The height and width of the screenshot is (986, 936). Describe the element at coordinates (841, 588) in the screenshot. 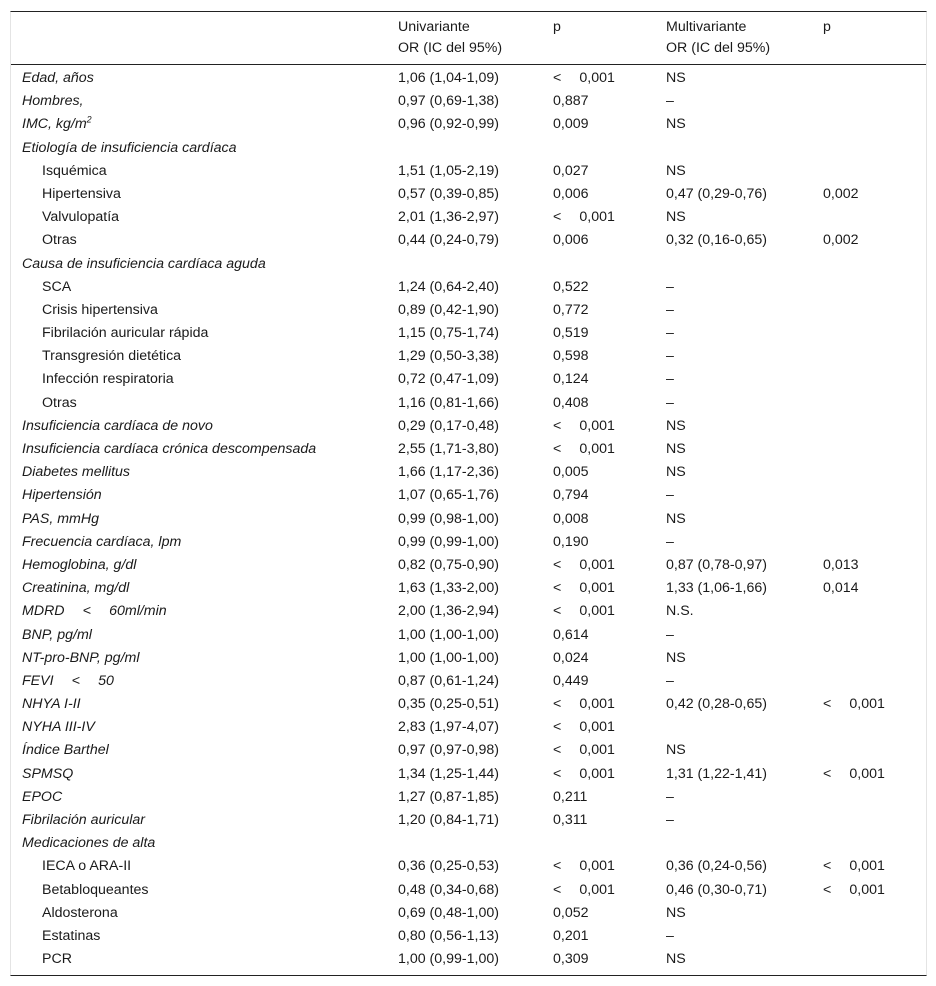

I see `multivariate-p: 0,014` at that location.